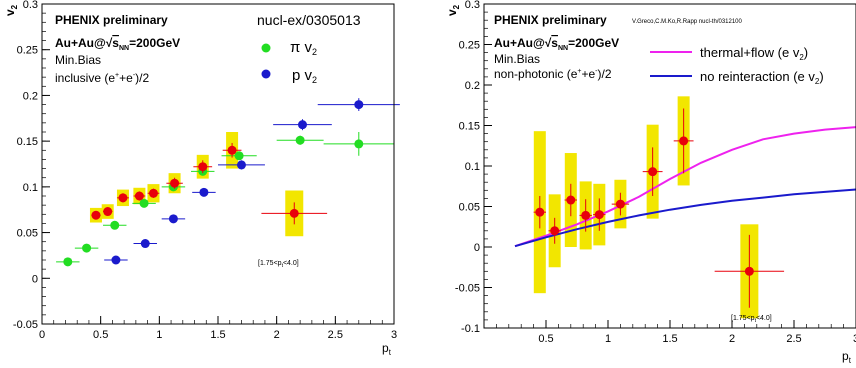  I want to click on right-xlabel: pt, so click(847, 357).